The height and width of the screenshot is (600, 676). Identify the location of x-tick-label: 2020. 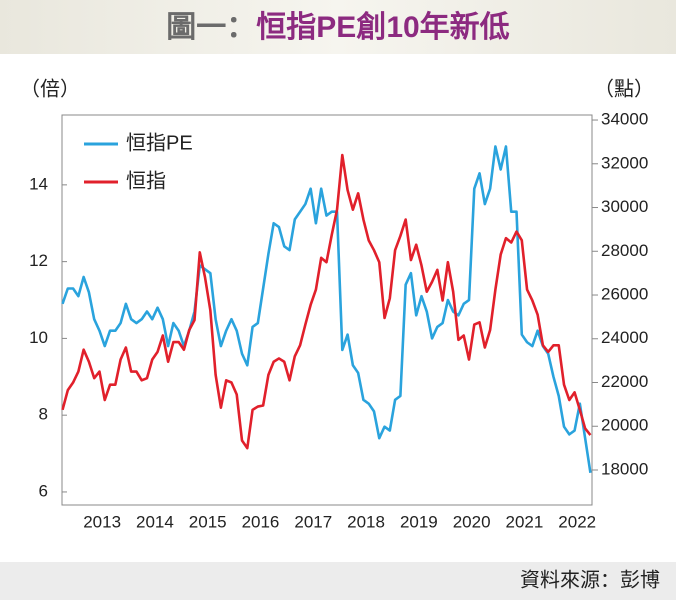
(472, 521).